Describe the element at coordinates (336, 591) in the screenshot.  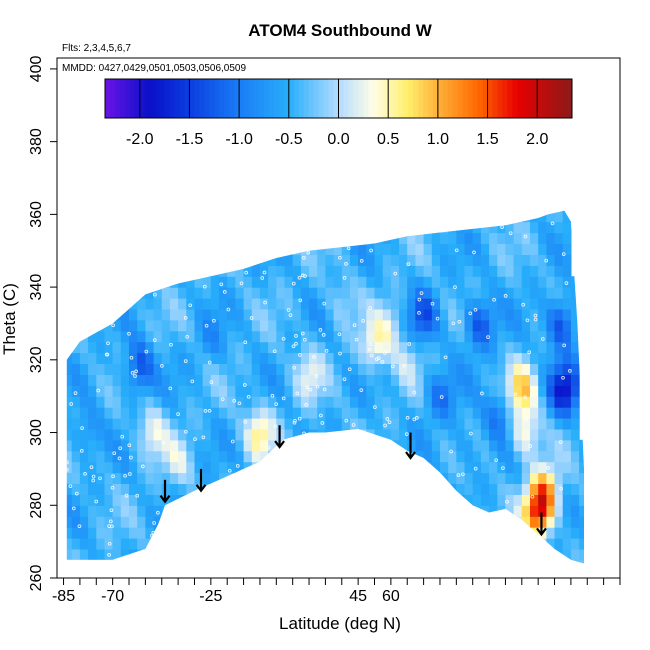
I see `x-axis: -85 -70 -25 45 60` at that location.